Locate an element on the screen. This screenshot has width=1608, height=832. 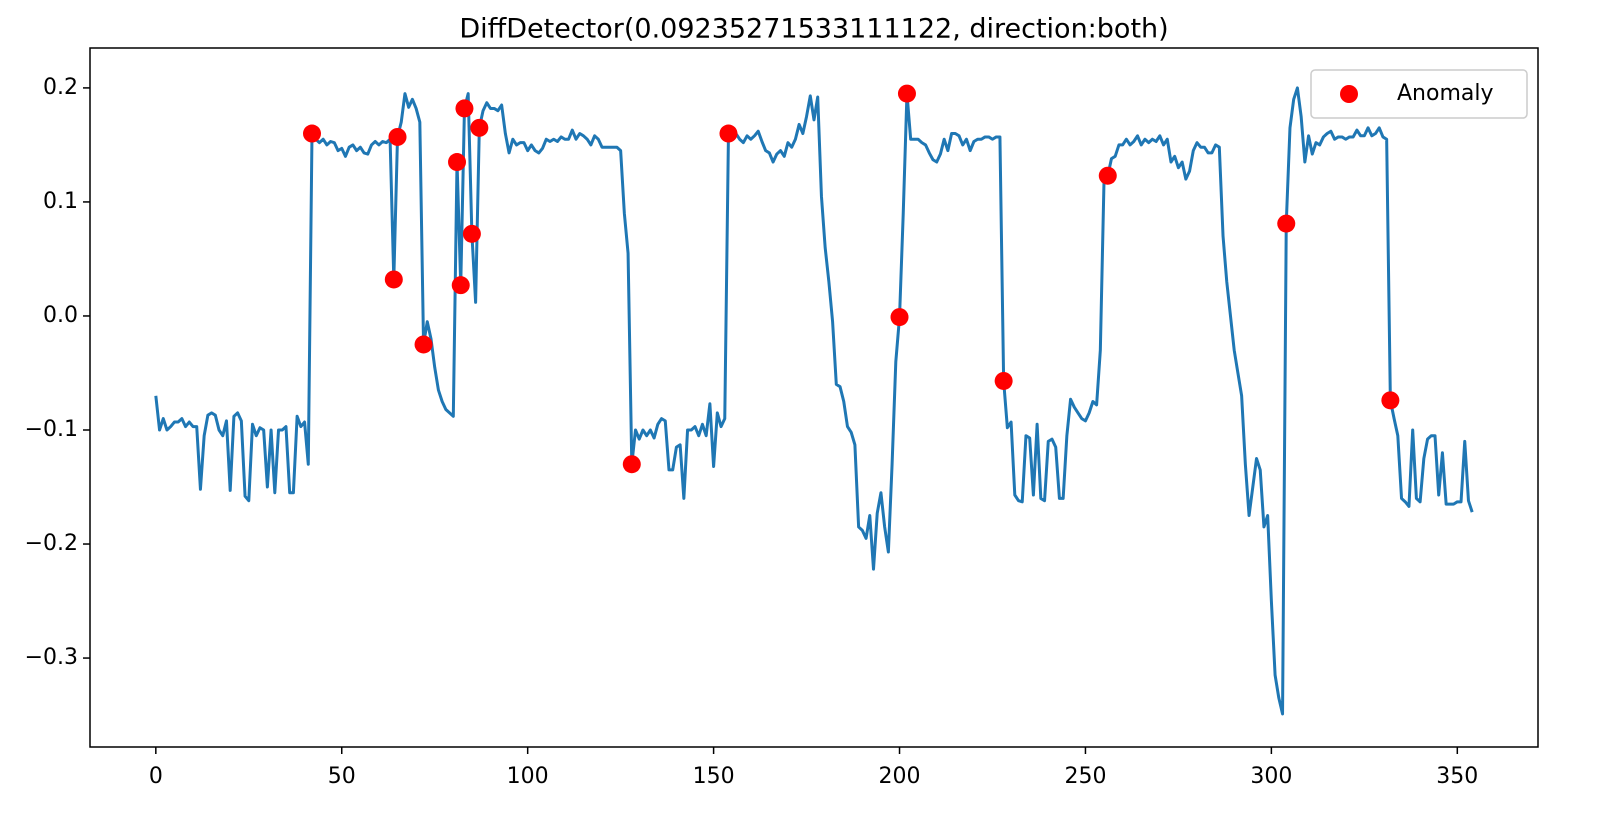
x-tick-label: 100 is located at coordinates (528, 776).